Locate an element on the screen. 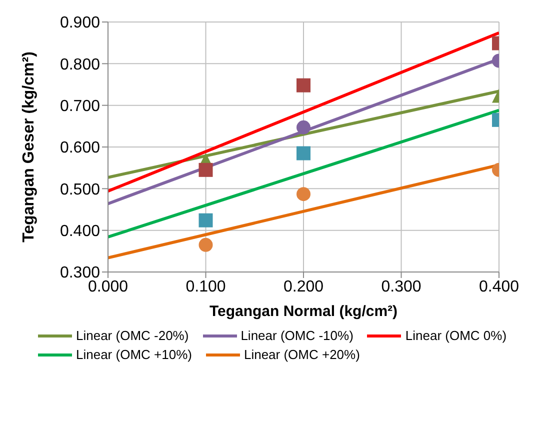 Image resolution: width=537 pixels, height=432 pixels. legend-label: Linear (OMC +10%) is located at coordinates (134, 354).